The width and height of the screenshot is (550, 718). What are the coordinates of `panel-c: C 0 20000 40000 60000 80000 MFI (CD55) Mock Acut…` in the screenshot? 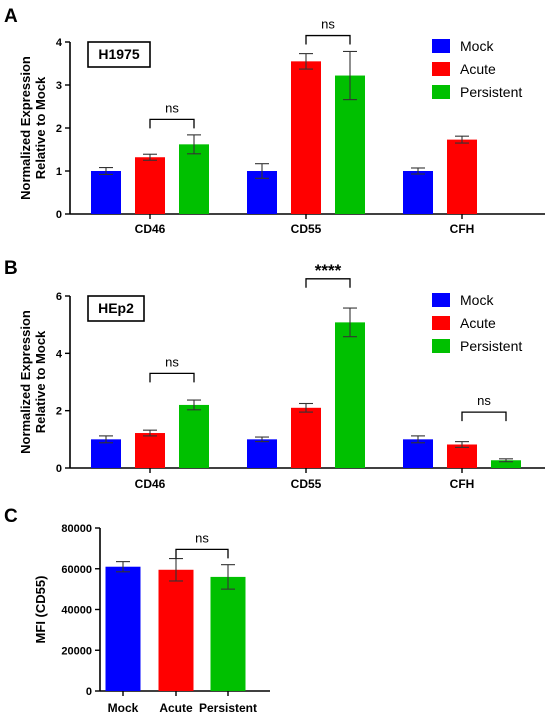 It's located at (137, 610).